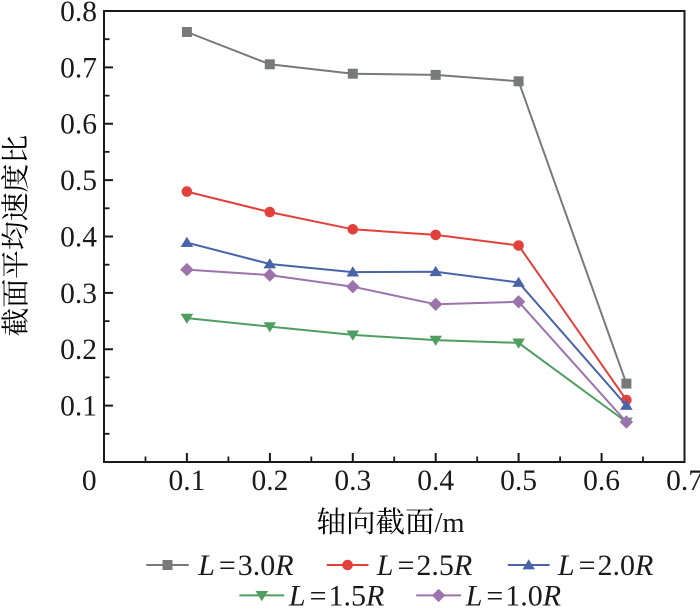 Image resolution: width=700 pixels, height=613 pixels. I want to click on svg-text: 0, so click(89, 481).